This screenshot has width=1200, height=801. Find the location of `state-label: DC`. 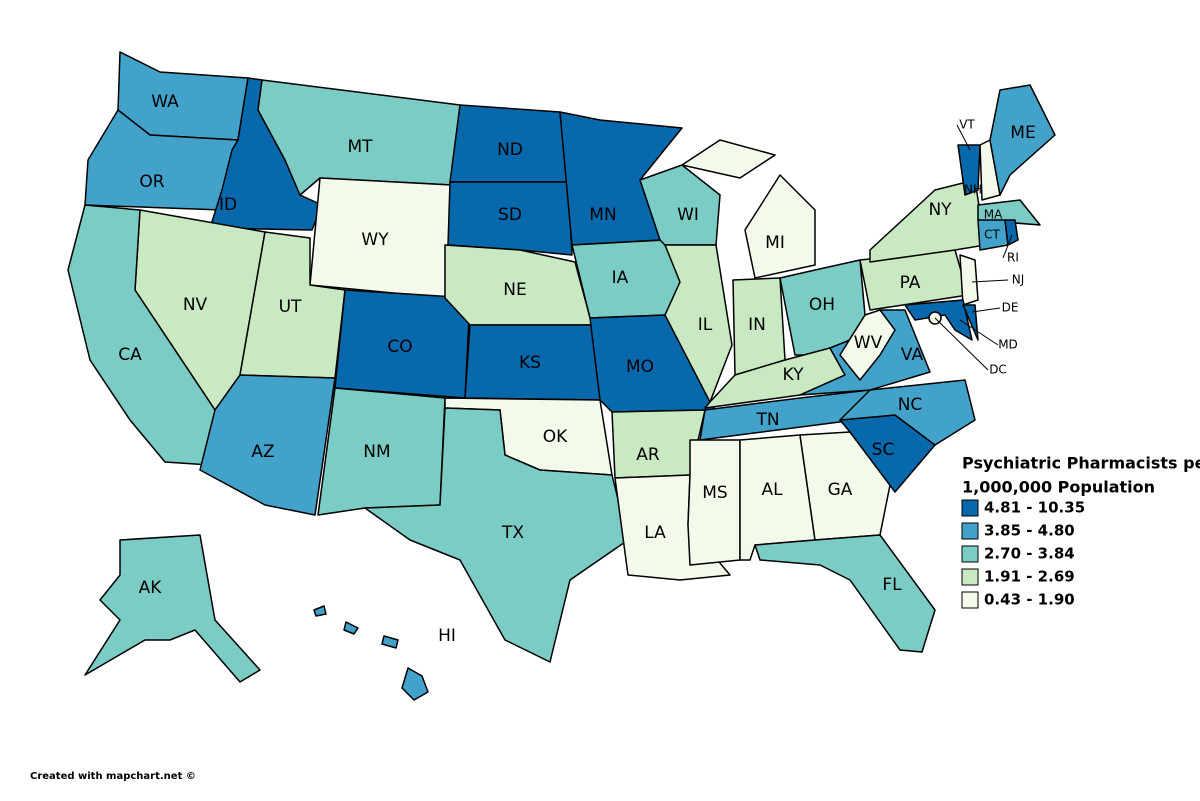

state-label: DC is located at coordinates (998, 370).